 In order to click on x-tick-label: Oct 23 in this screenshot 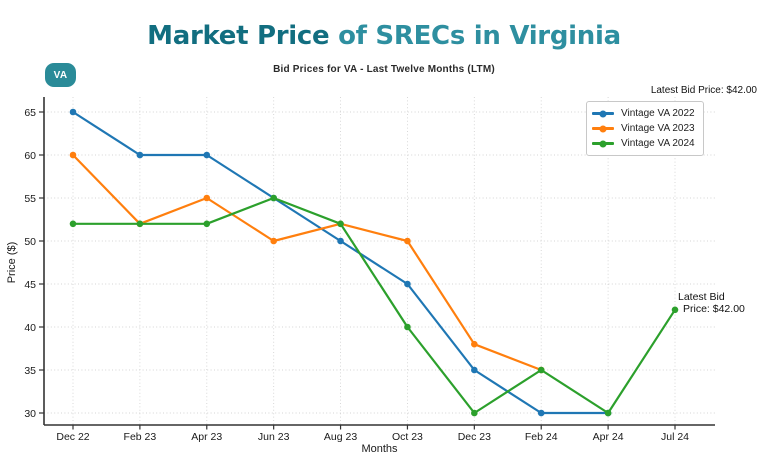, I will do `click(407, 437)`.